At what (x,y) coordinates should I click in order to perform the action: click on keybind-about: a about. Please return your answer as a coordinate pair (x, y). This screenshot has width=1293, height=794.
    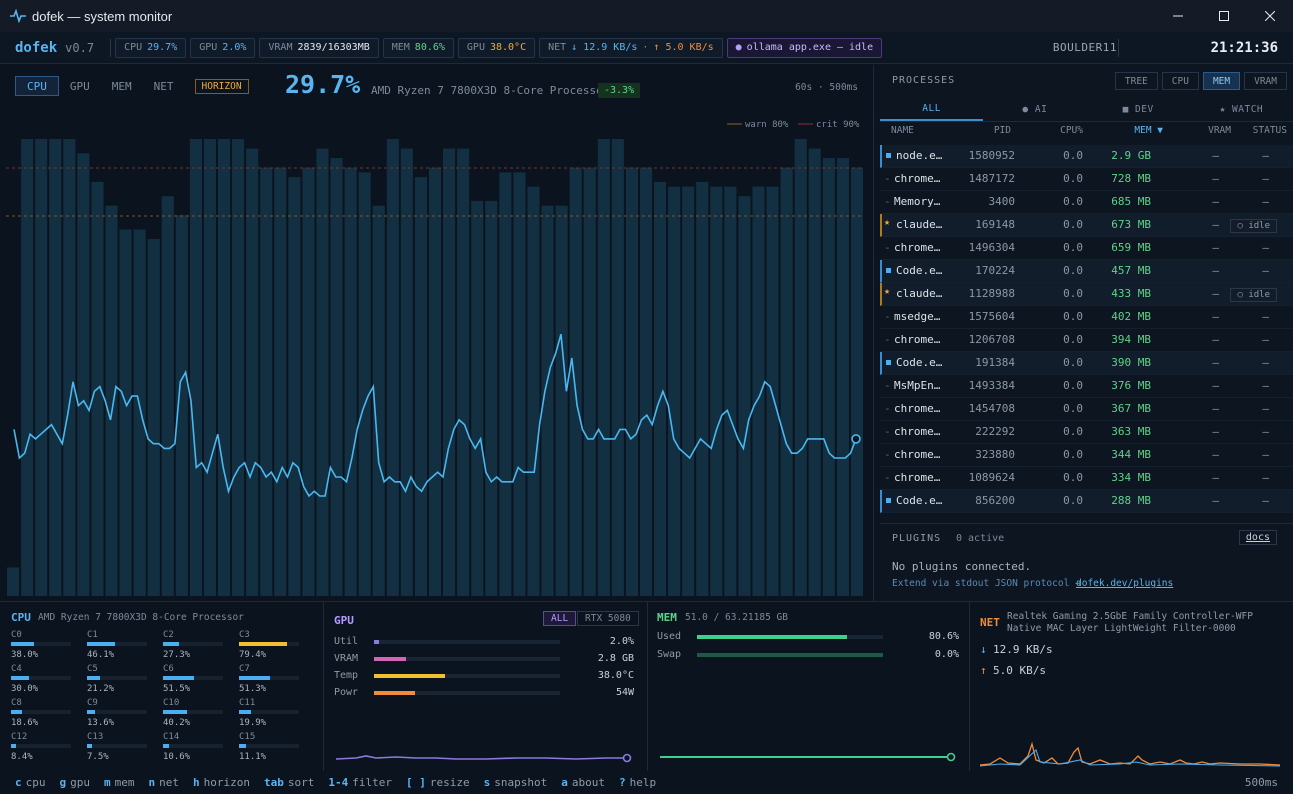
    Looking at the image, I should click on (590, 782).